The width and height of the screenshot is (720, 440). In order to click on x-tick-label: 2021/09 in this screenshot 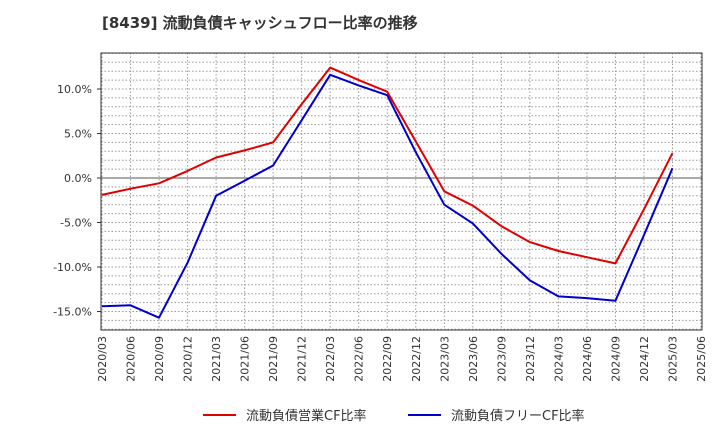, I will do `click(273, 359)`.